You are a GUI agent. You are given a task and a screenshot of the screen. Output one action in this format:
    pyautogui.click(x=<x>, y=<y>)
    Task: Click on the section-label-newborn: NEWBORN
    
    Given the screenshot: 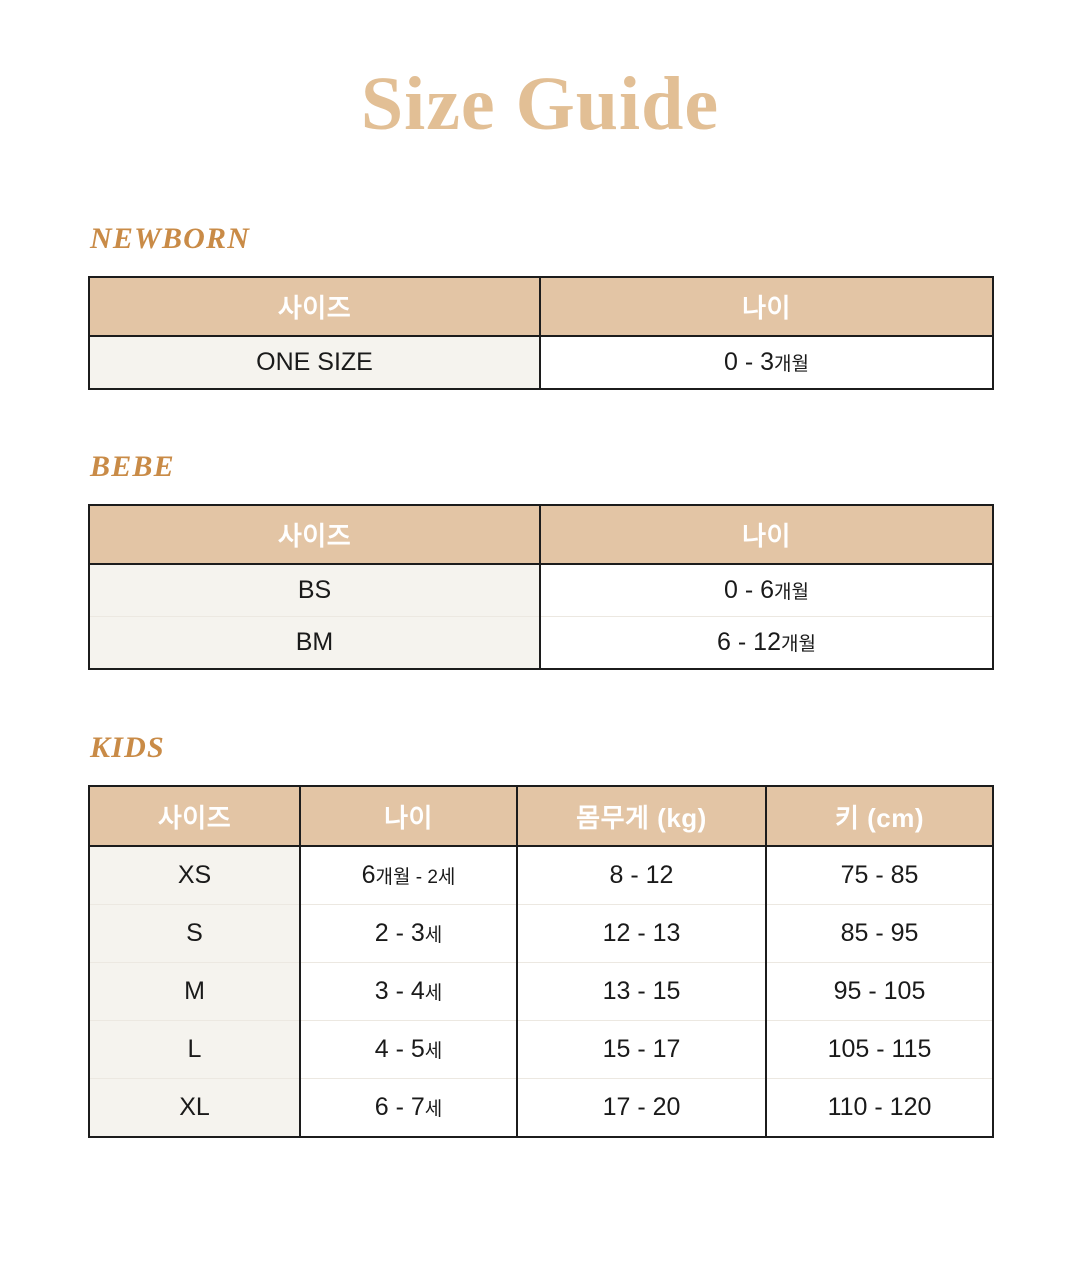 What is the action you would take?
    pyautogui.click(x=170, y=238)
    